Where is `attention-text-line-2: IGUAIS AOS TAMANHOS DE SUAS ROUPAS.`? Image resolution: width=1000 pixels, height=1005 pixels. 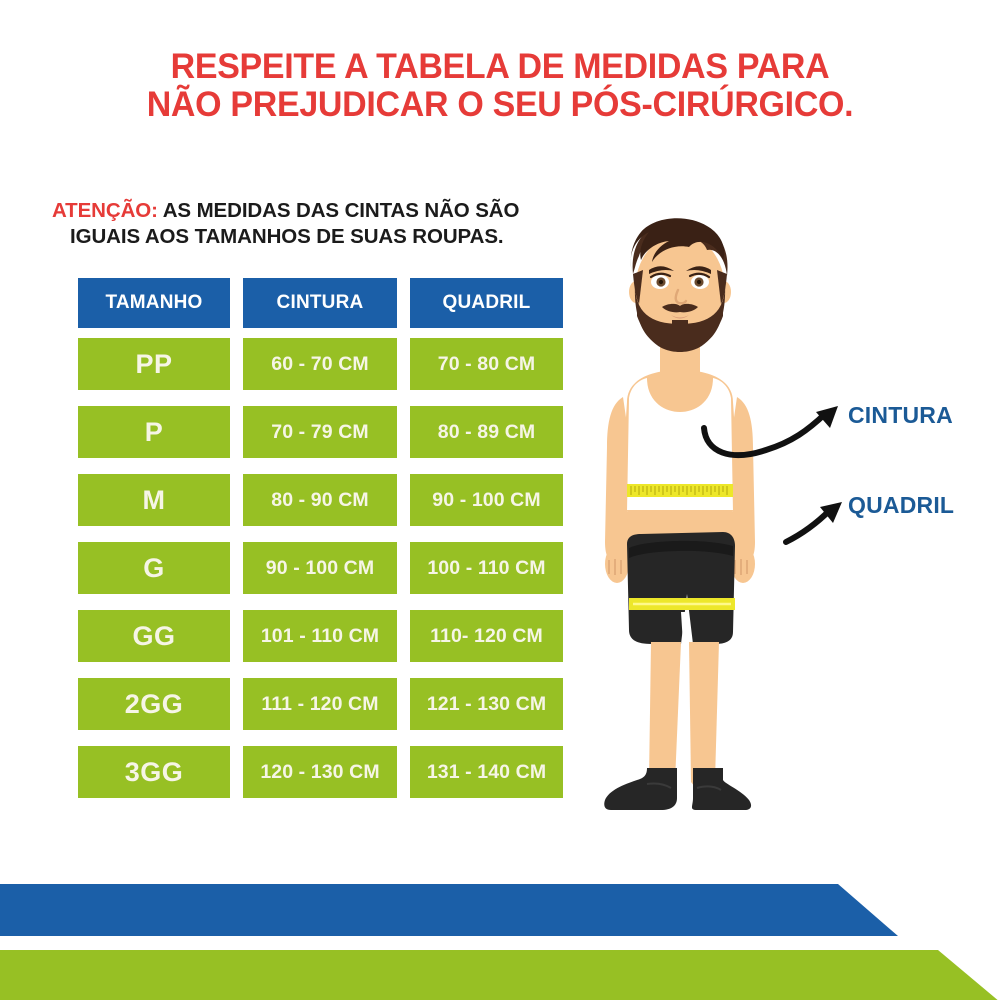
attention-text-line-2: IGUAIS AOS TAMANHOS DE SUAS ROUPAS. is located at coordinates (287, 236).